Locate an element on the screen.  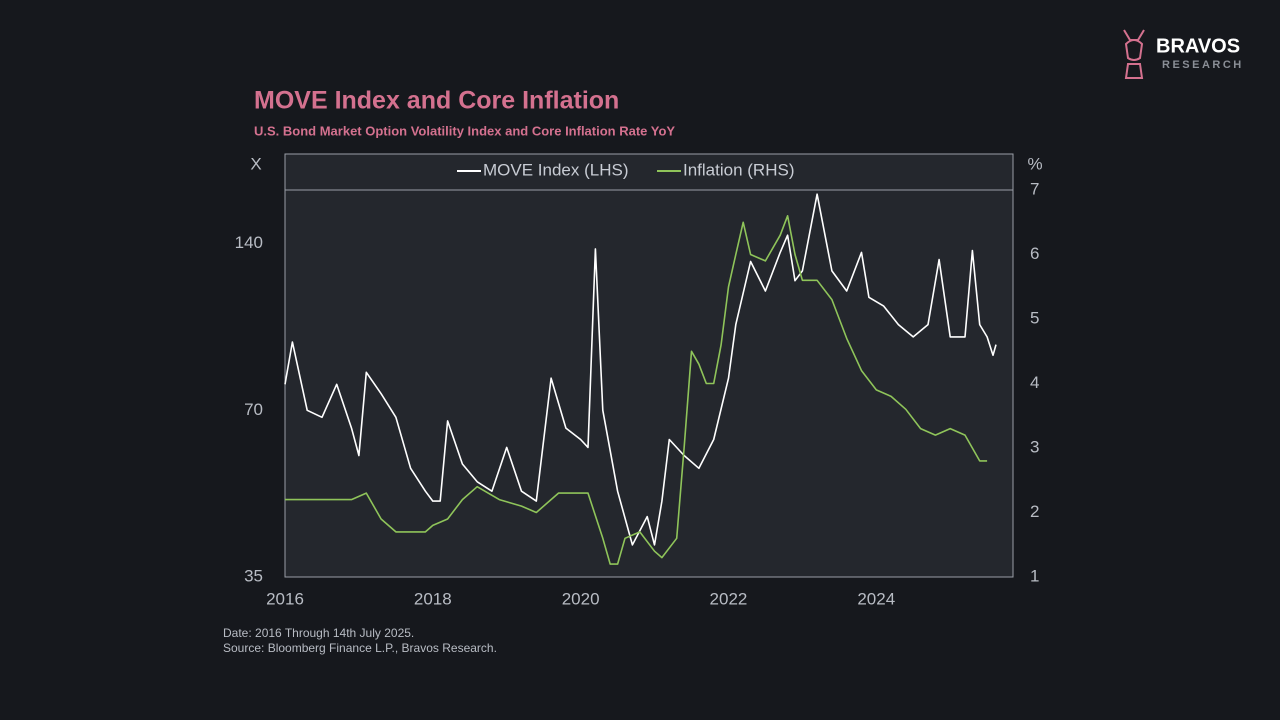
x-tick-label: 2018 is located at coordinates (433, 598).